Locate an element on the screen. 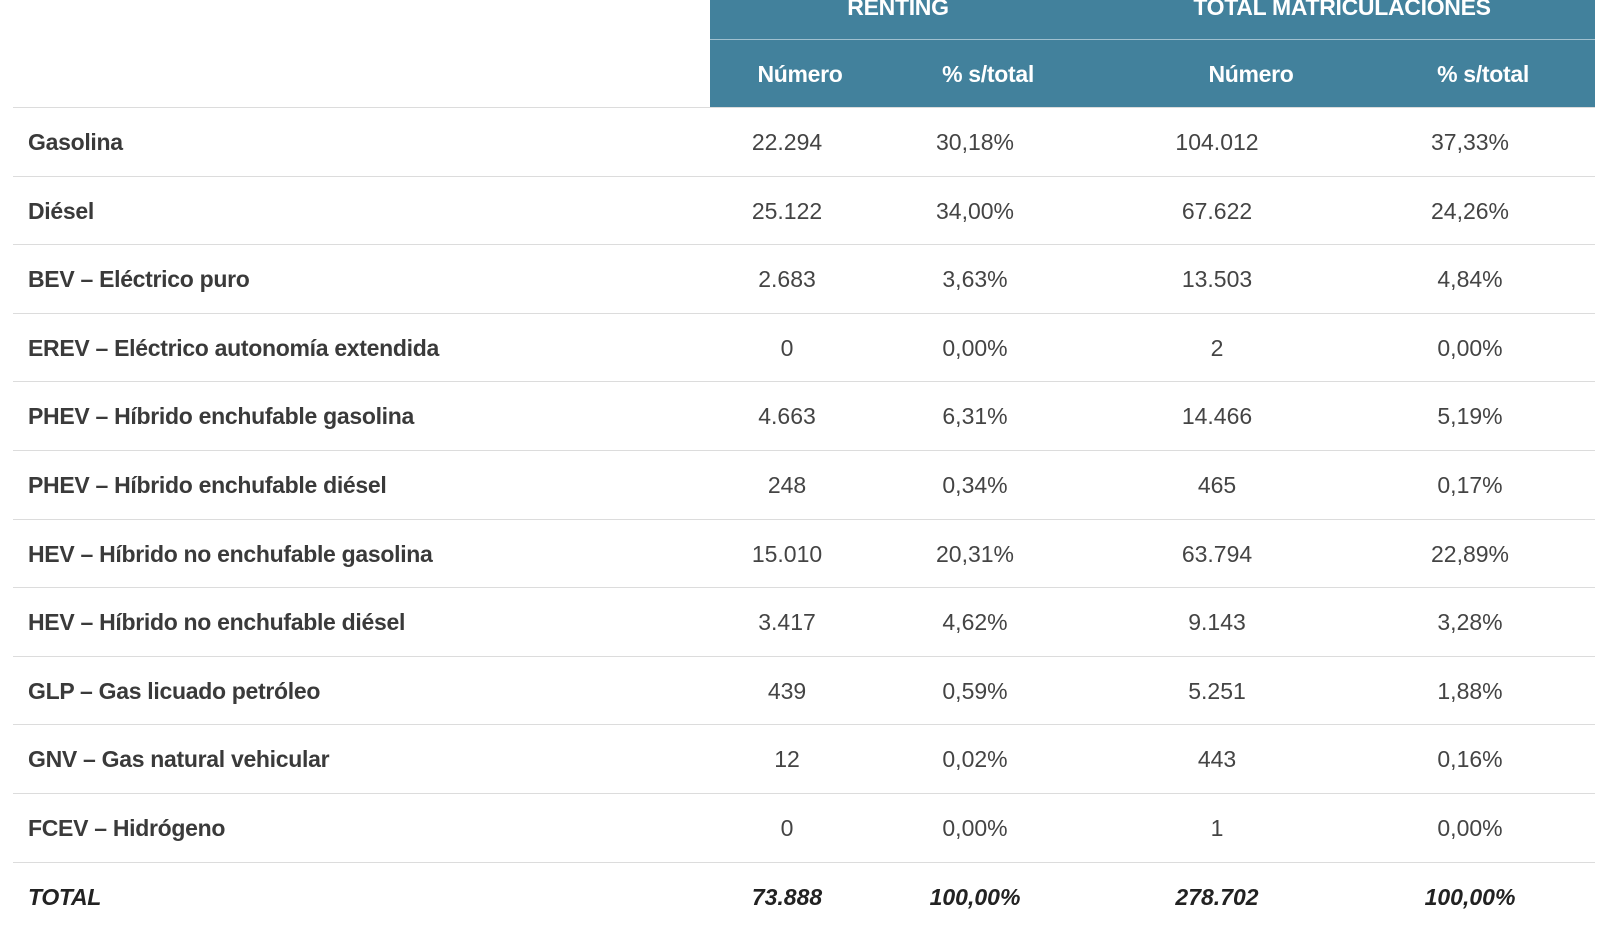 The width and height of the screenshot is (1600, 931). total-pct-cell: 4,84% is located at coordinates (1470, 279).